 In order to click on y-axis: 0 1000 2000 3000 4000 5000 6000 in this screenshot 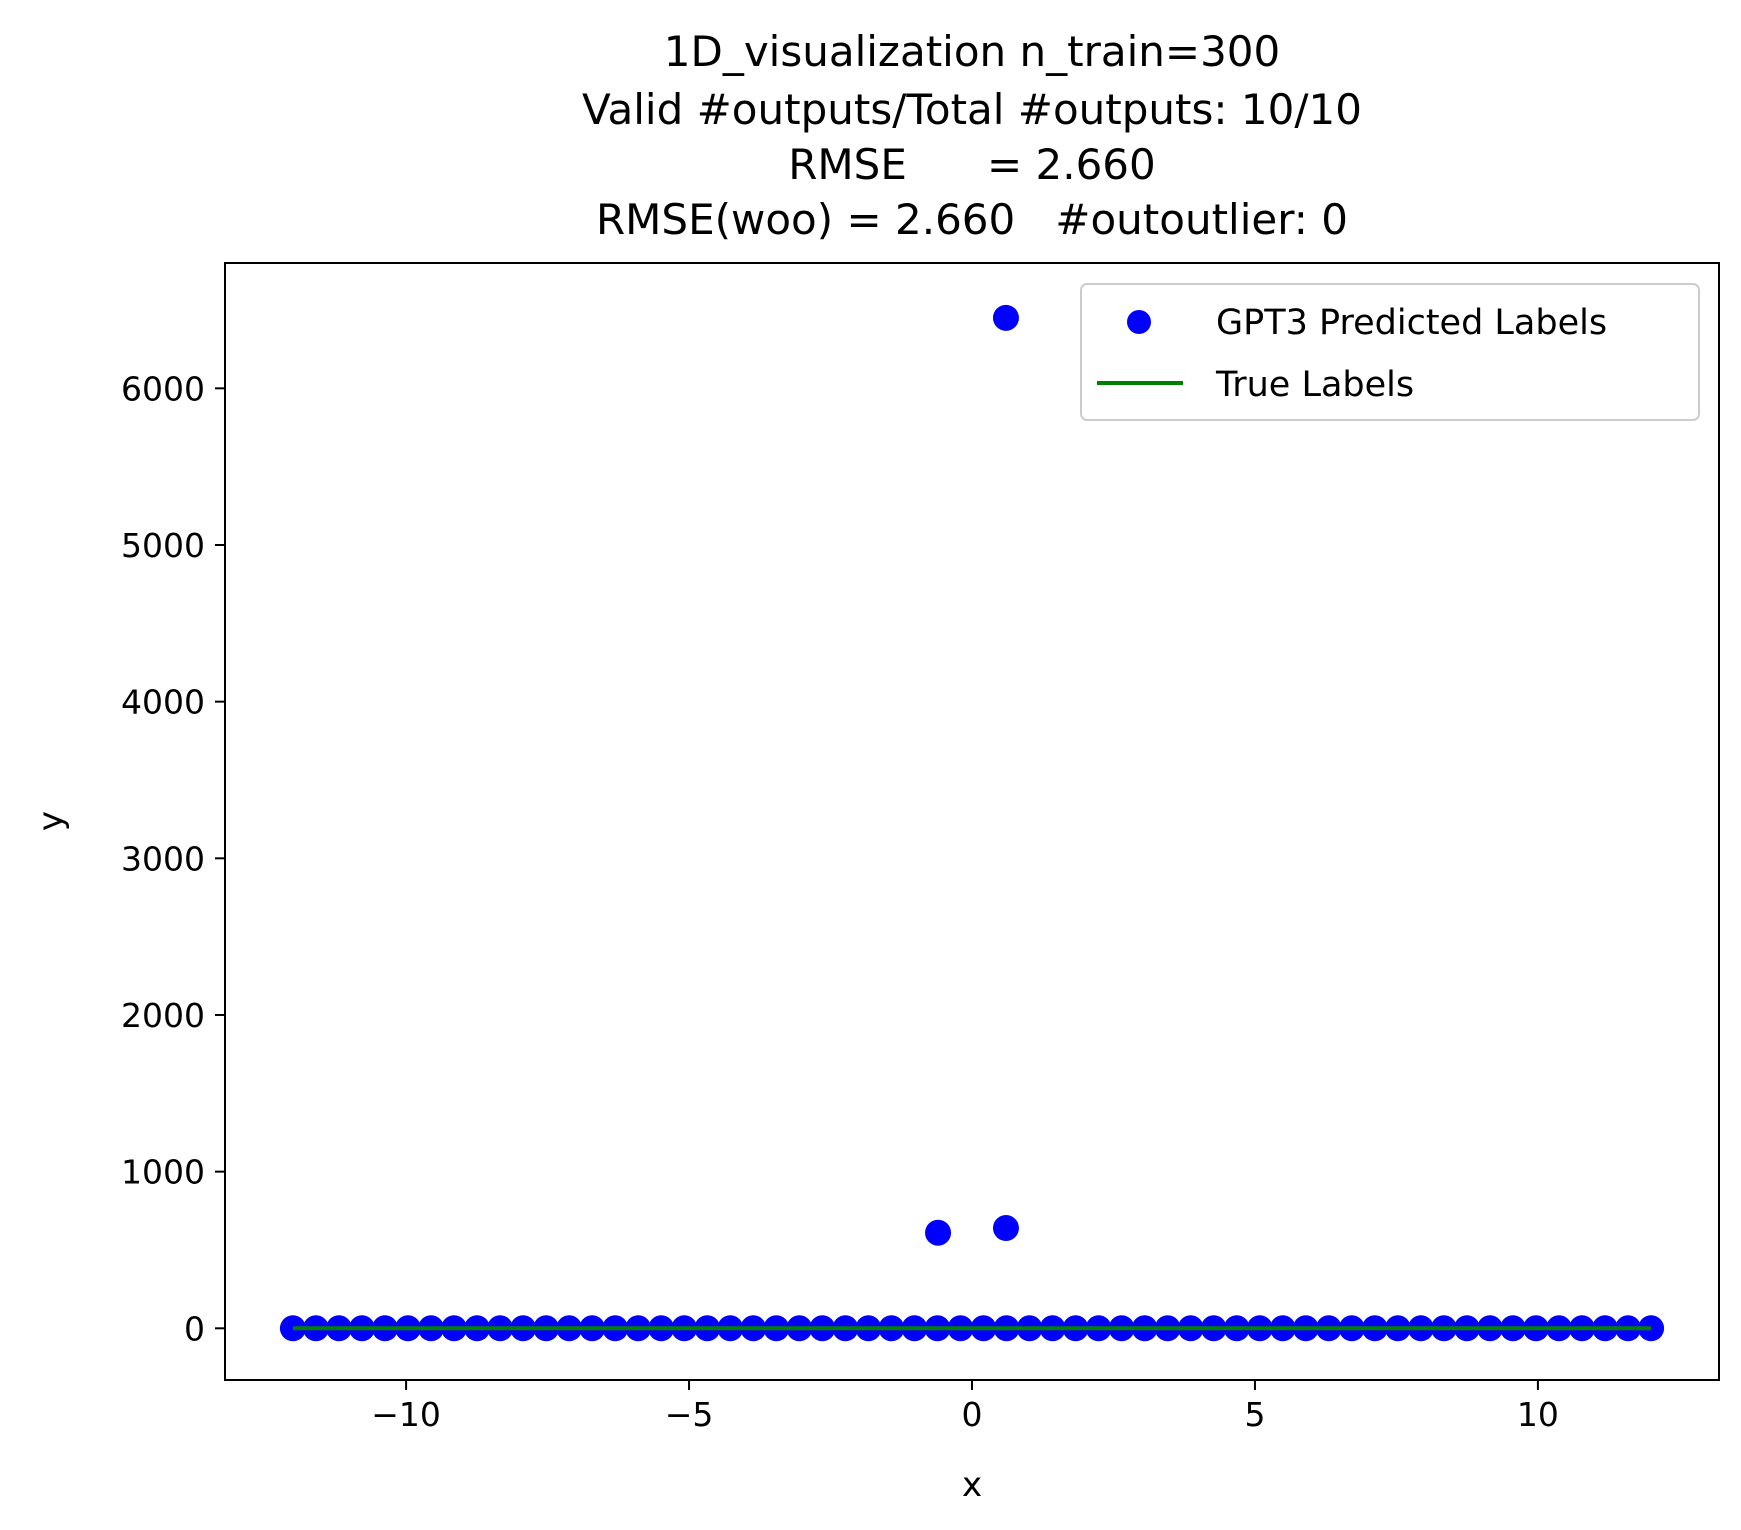, I will do `click(173, 858)`.